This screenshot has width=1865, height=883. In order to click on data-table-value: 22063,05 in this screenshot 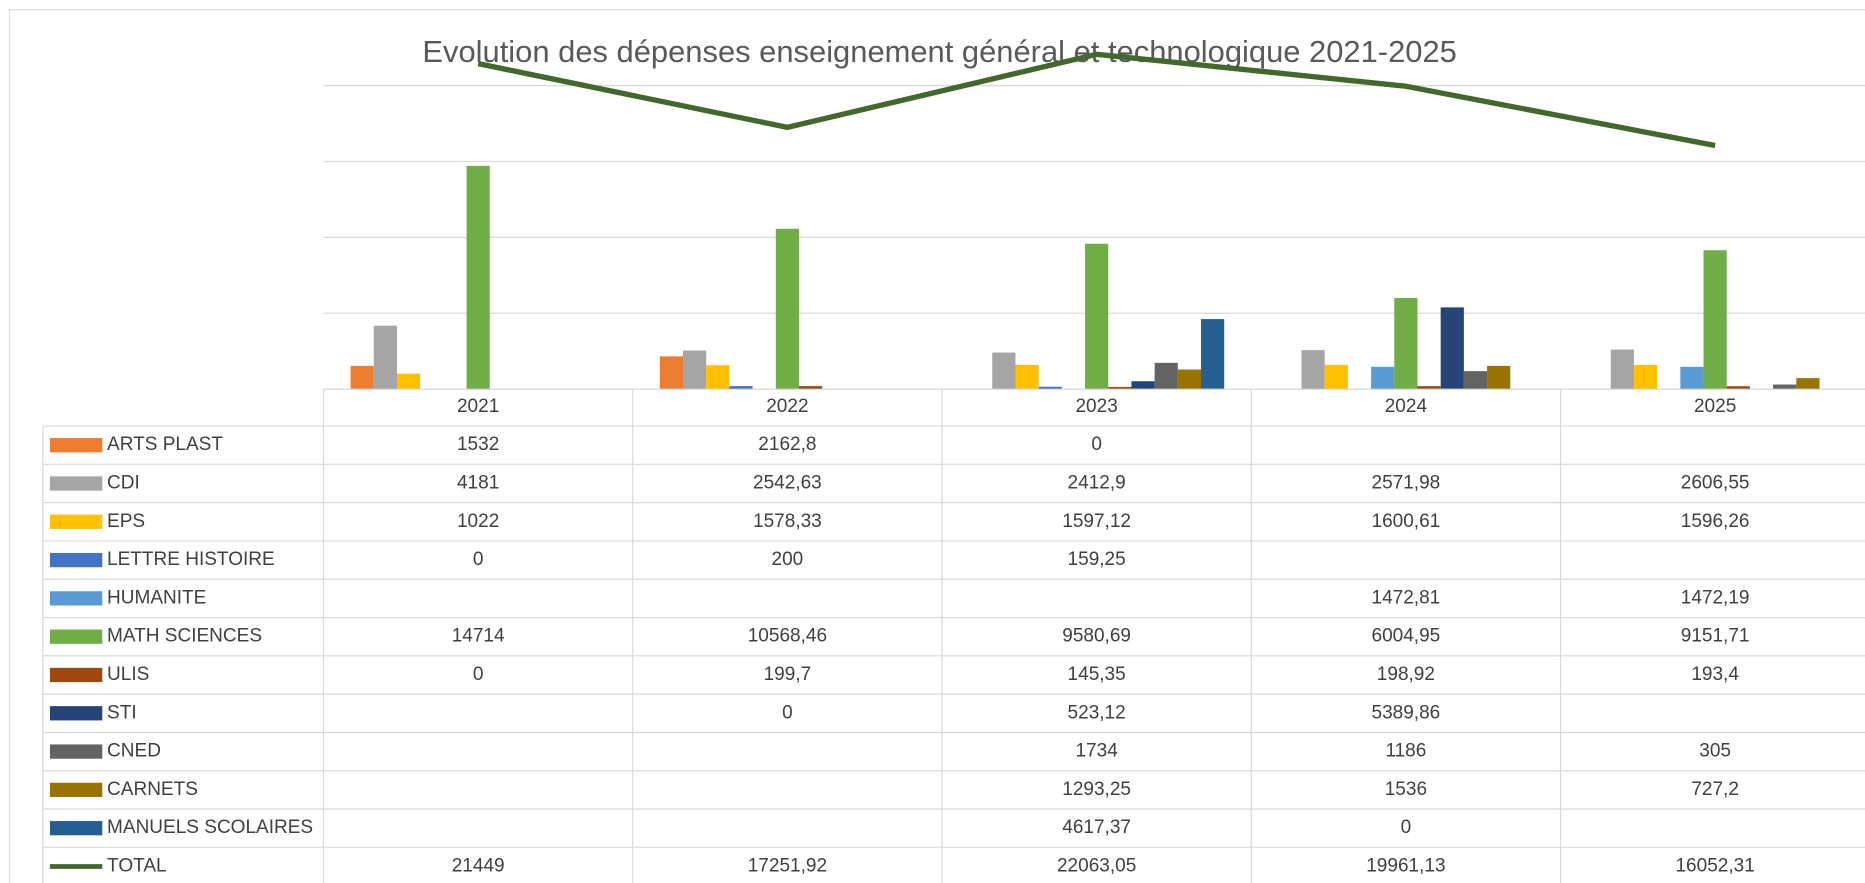, I will do `click(1096, 866)`.